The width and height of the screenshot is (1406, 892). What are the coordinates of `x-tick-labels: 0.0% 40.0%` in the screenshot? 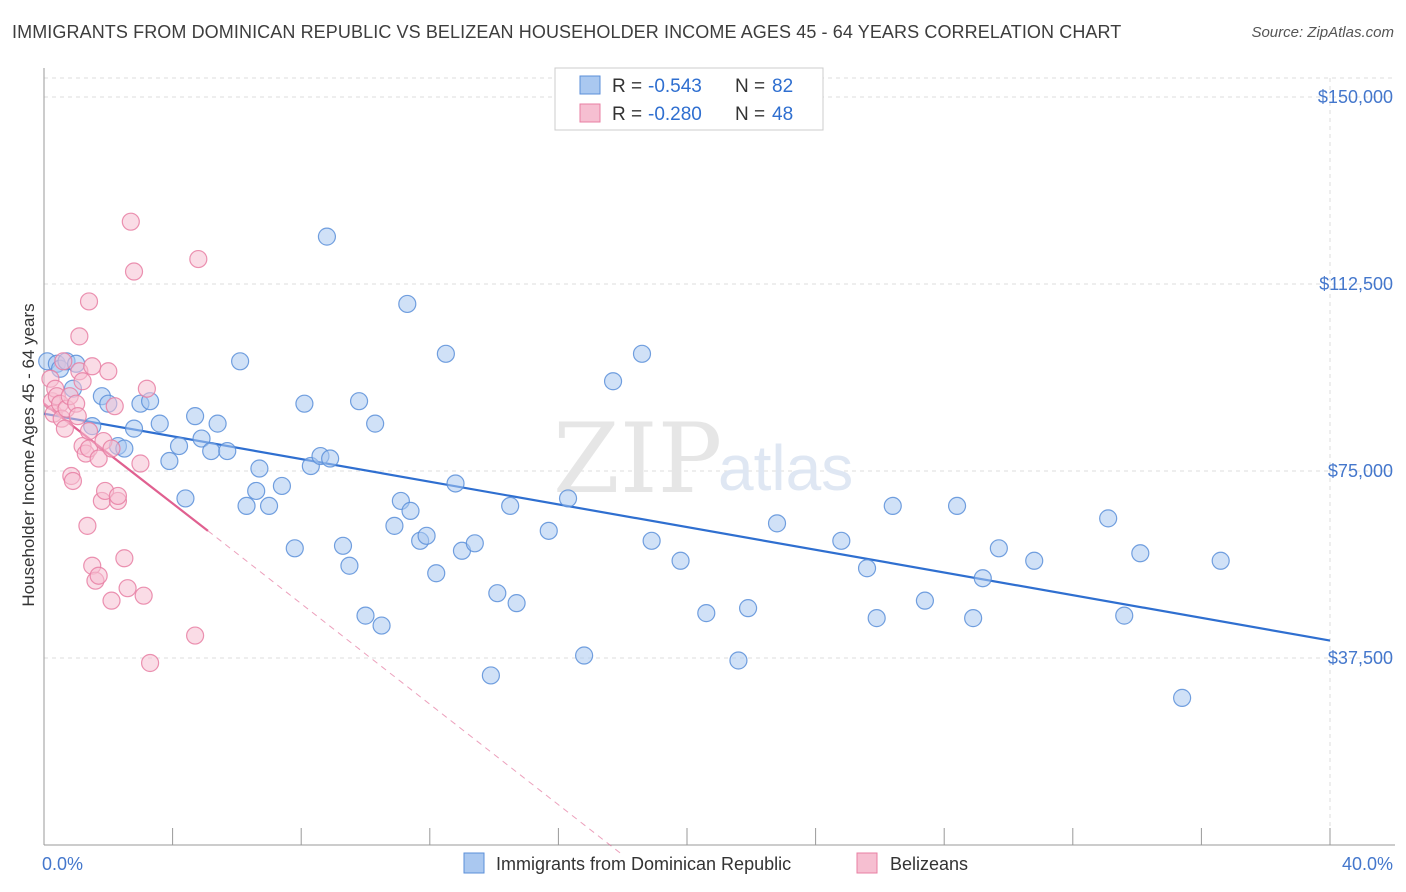 It's located at (717, 864).